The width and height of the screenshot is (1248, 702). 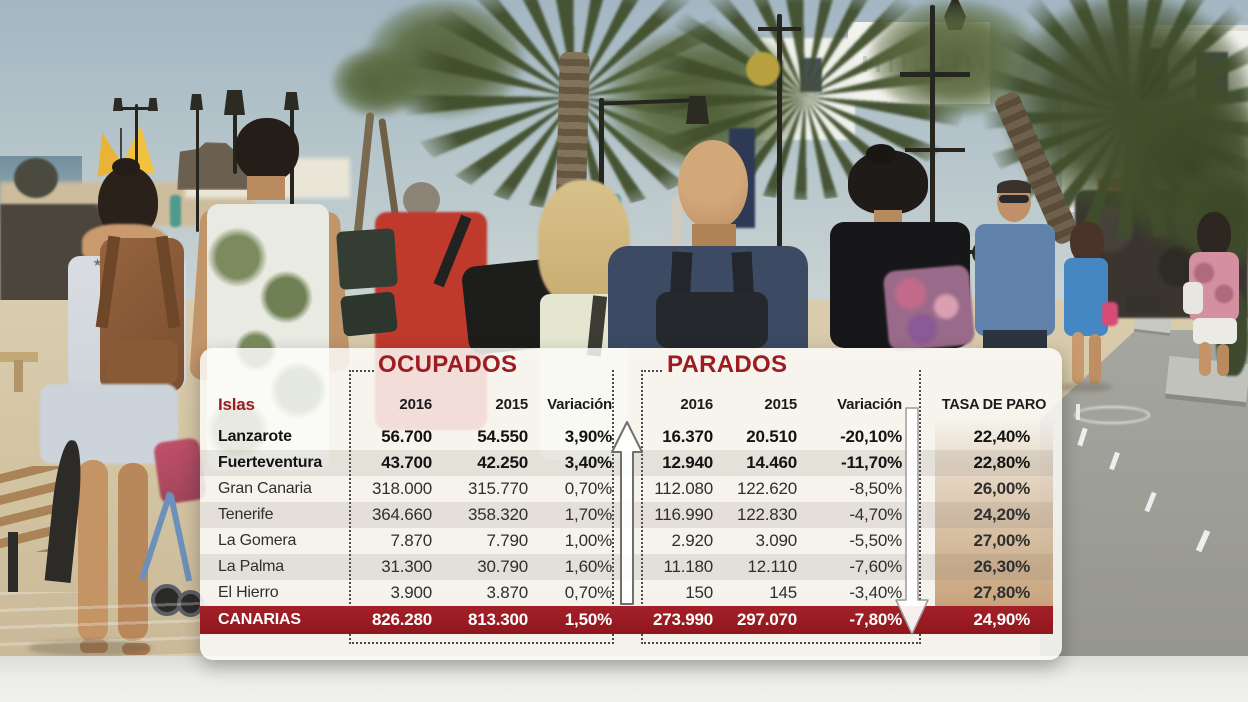 I want to click on person-girl-blue, so click(x=1089, y=306).